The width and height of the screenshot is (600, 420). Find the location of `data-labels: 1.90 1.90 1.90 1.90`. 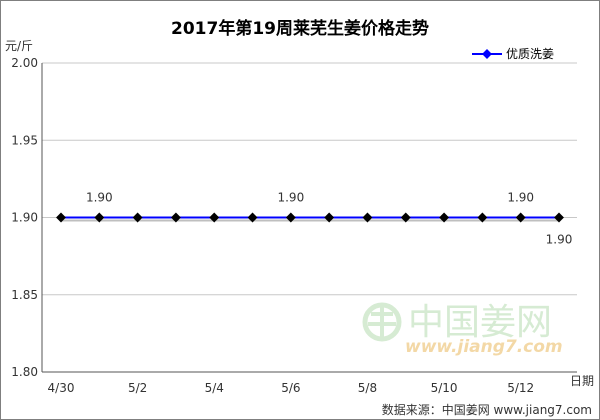

data-labels: 1.90 1.90 1.90 1.90 is located at coordinates (329, 219).